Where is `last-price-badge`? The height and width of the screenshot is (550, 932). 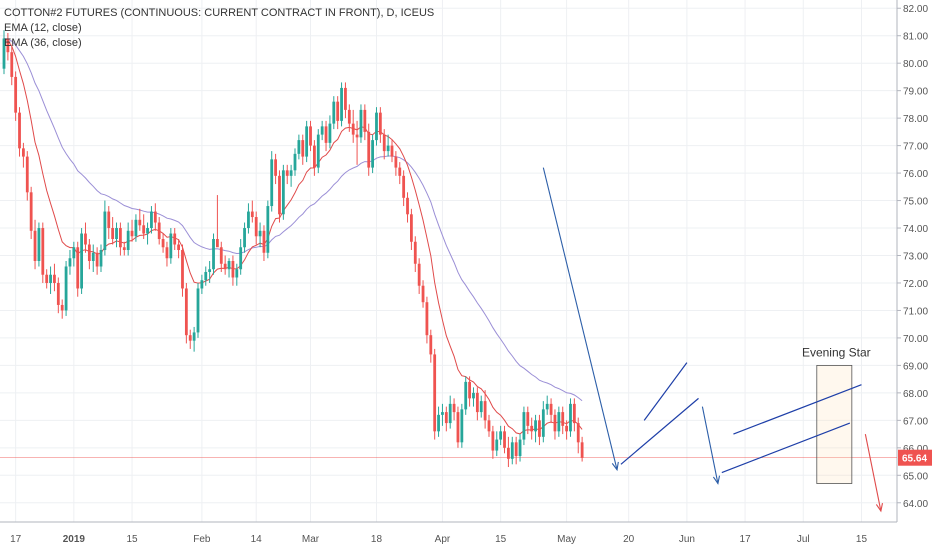 last-price-badge is located at coordinates (915, 457).